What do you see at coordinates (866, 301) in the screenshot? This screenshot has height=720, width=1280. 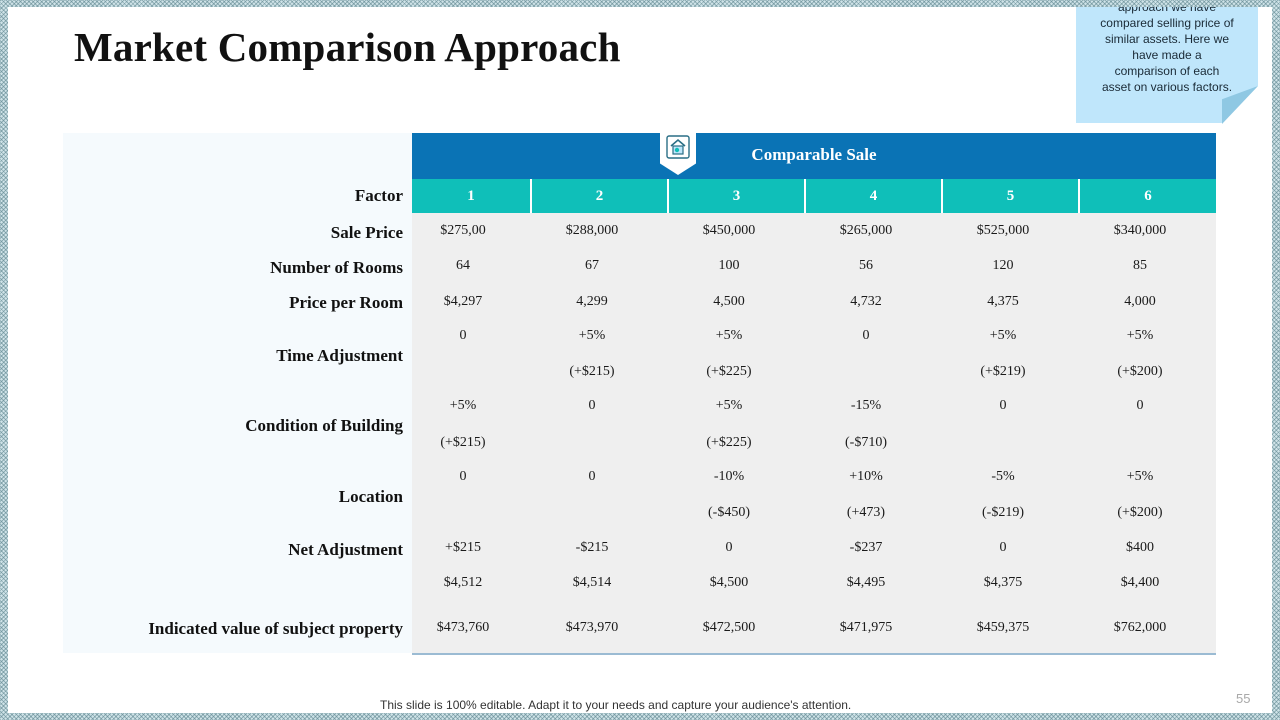 I see `table-cell: 4,732` at bounding box center [866, 301].